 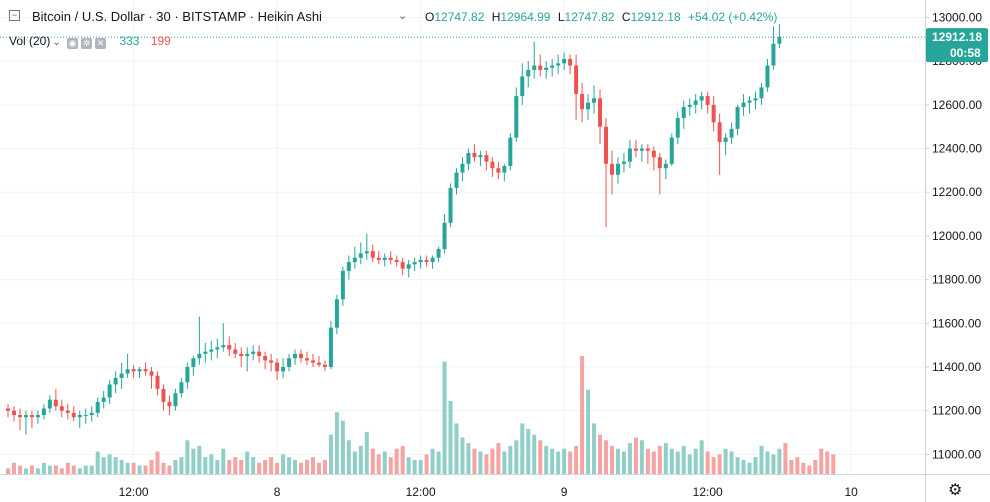 What do you see at coordinates (957, 37) in the screenshot?
I see `last-price-label: 12912.18` at bounding box center [957, 37].